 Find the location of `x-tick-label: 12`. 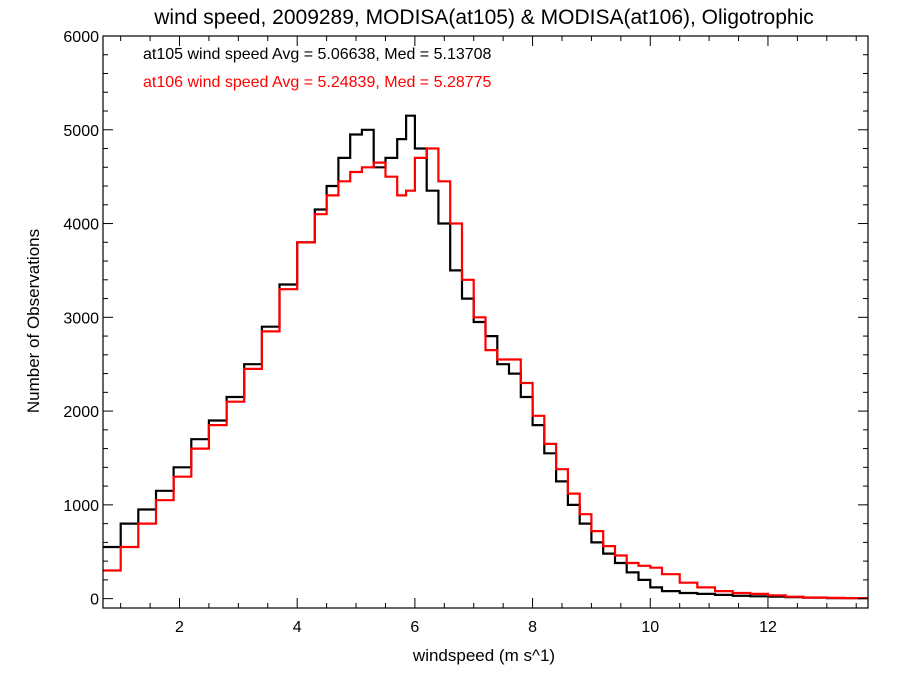

x-tick-label: 12 is located at coordinates (768, 627).